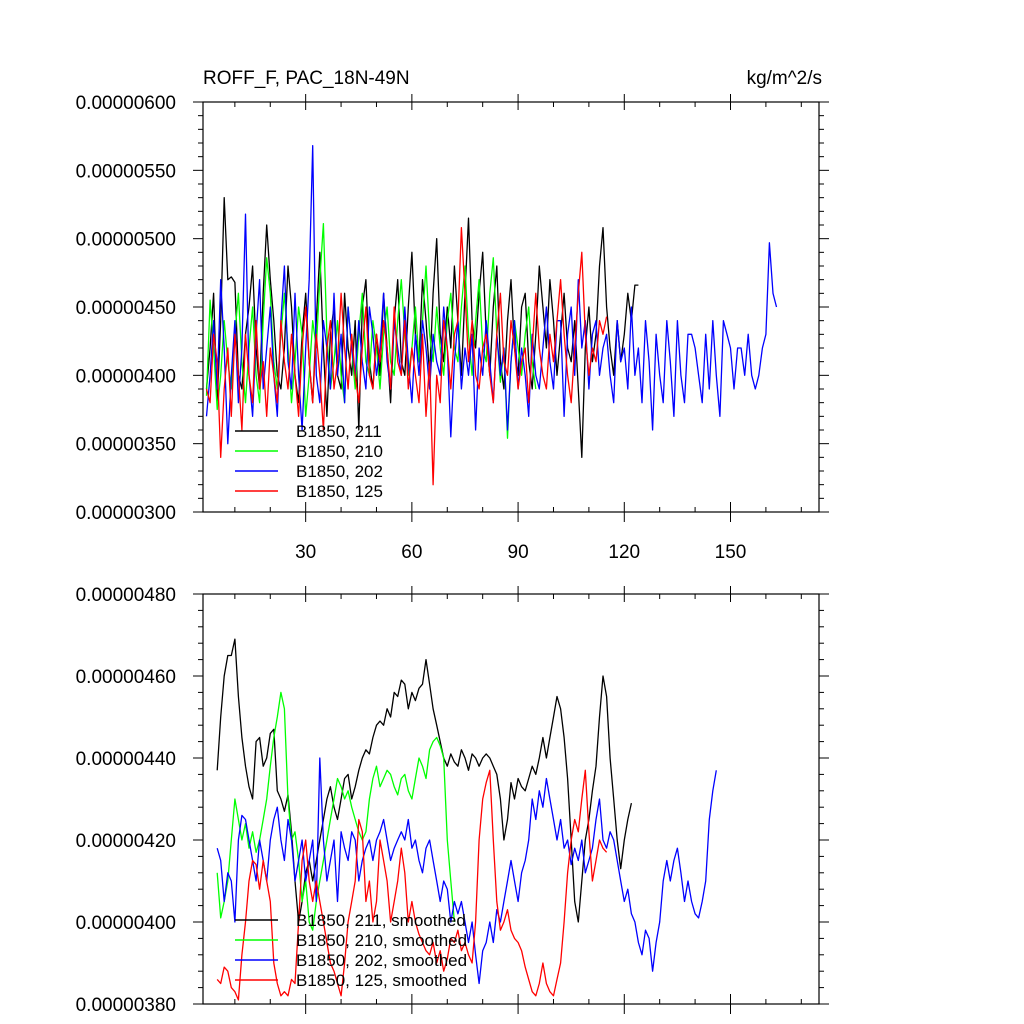 The height and width of the screenshot is (1024, 1024). I want to click on y-tick-label: 0.00000550, so click(126, 171).